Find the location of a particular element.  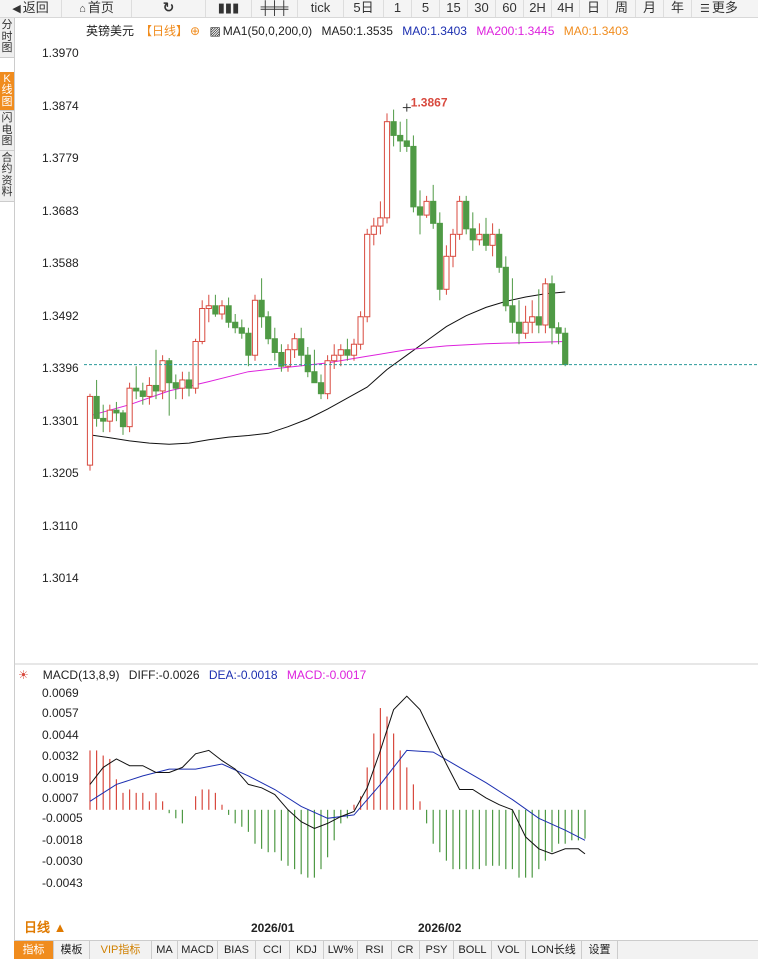

tab-lon: LON长线 is located at coordinates (554, 950).